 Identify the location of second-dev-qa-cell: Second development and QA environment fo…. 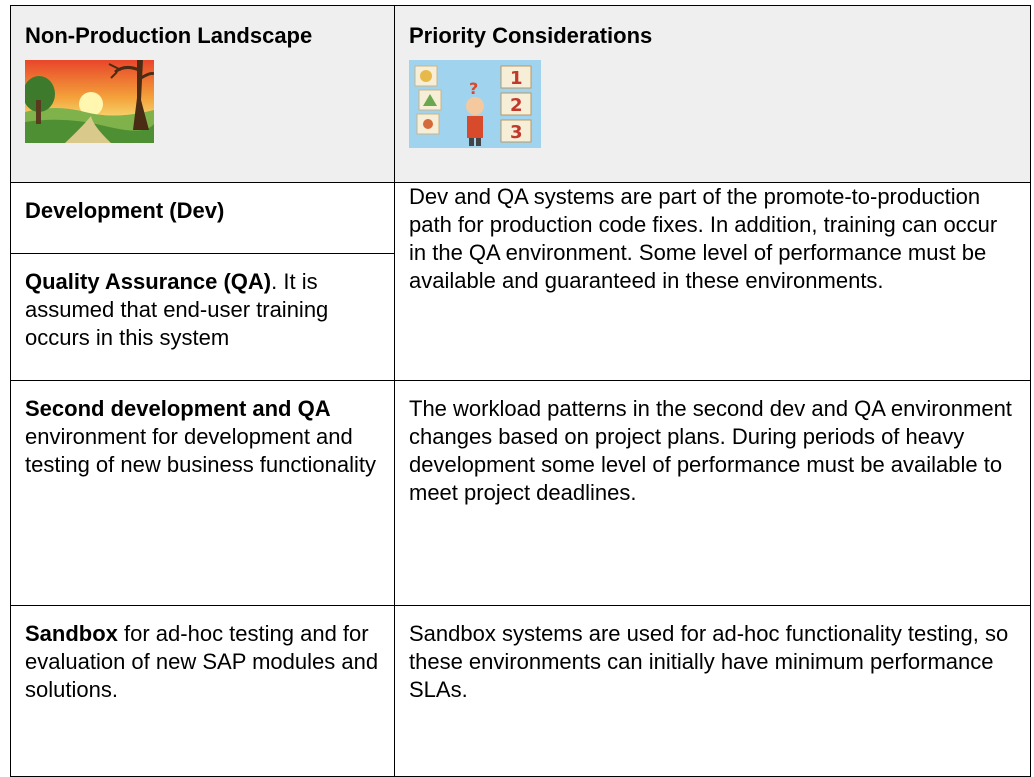
(202, 493).